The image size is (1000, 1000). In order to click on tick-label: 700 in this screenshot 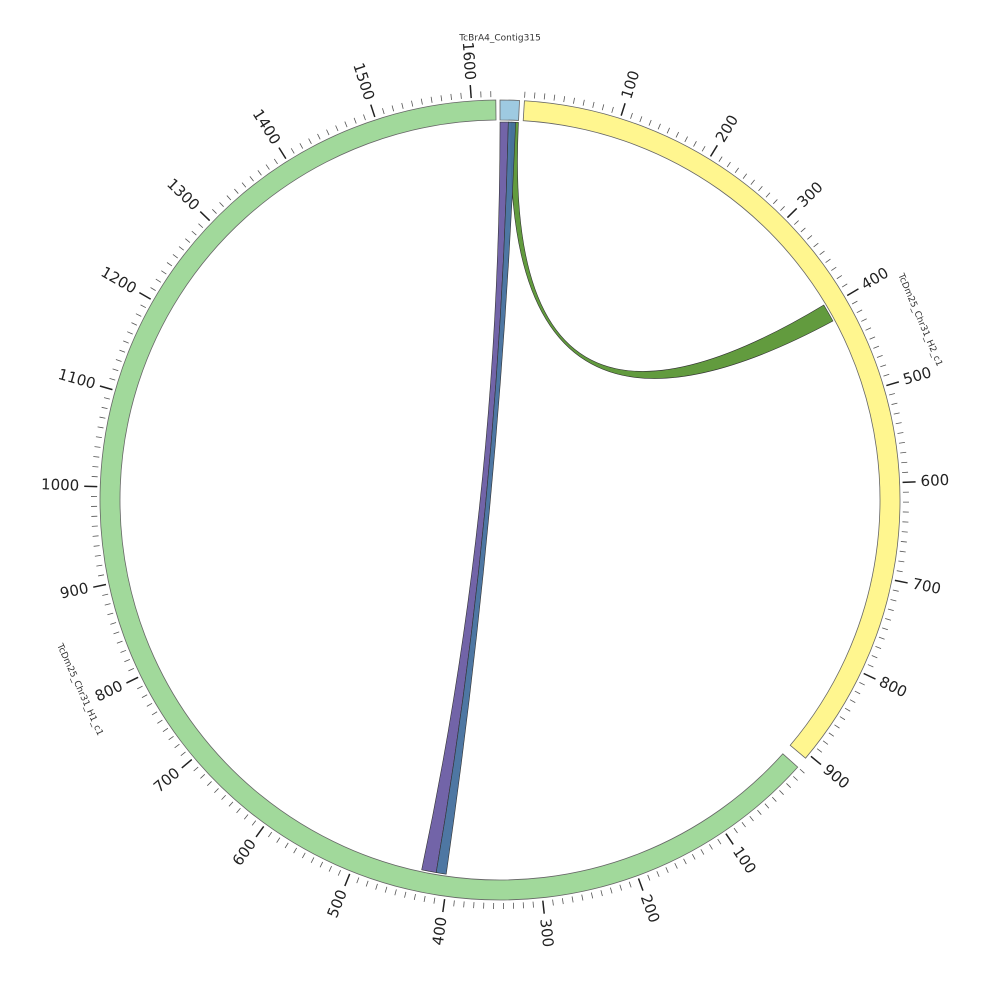, I will do `click(167, 780)`.